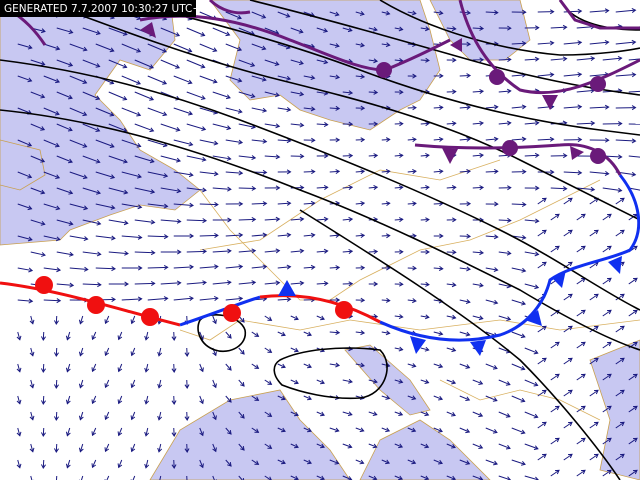 The height and width of the screenshot is (480, 640). Describe the element at coordinates (456, 45) in the screenshot. I see `occluded-front-symbol` at that location.